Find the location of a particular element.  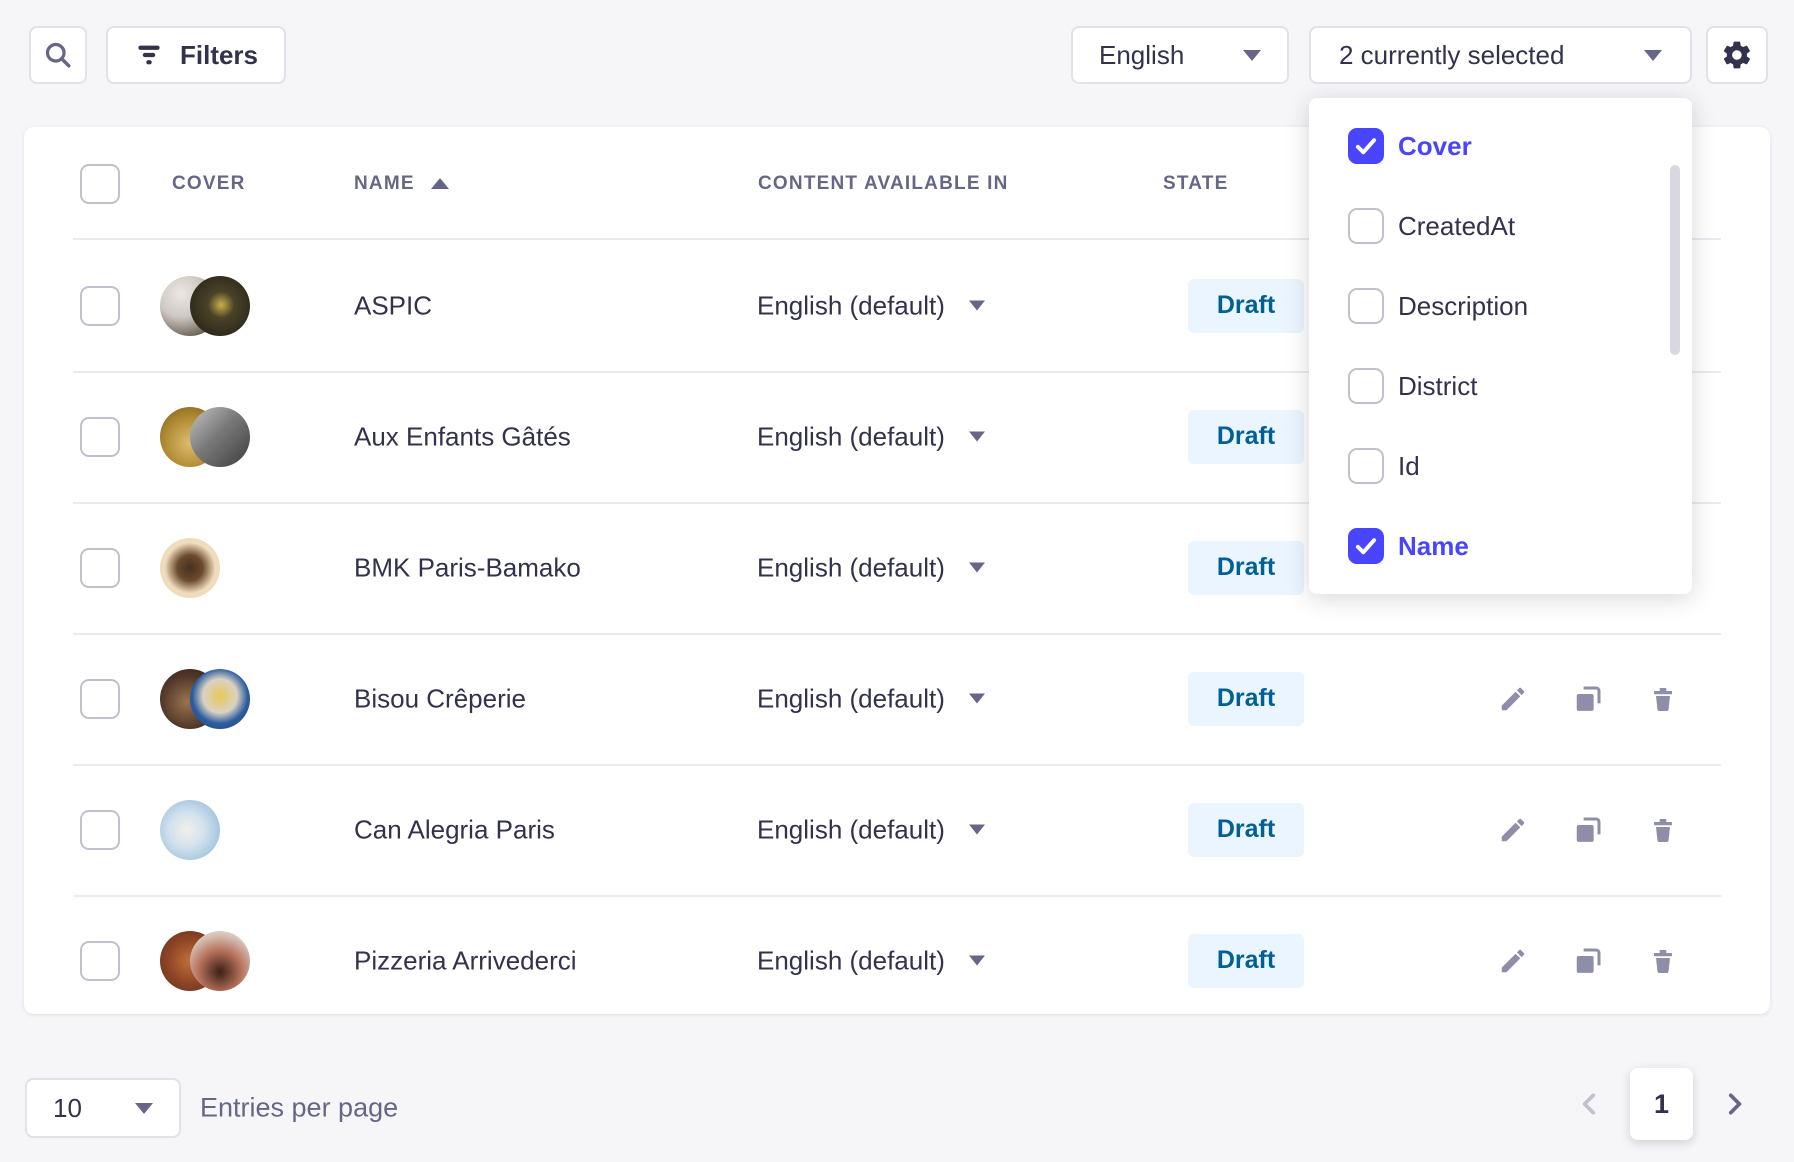

column-picker-item-id: Id is located at coordinates (1500, 466).